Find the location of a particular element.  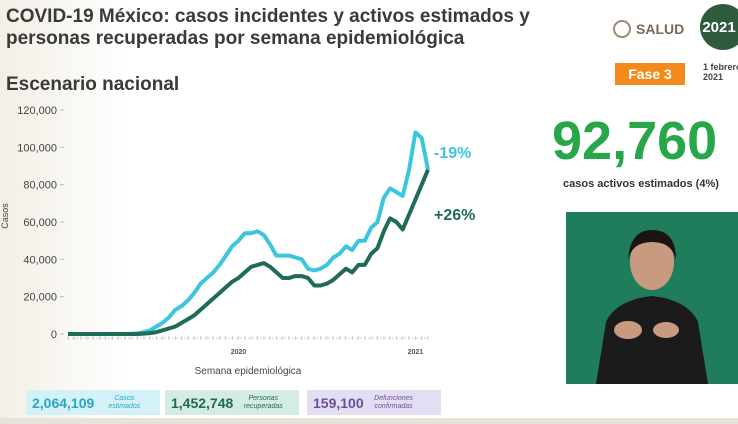

y-tick-label: 120,000 is located at coordinates (37, 111).